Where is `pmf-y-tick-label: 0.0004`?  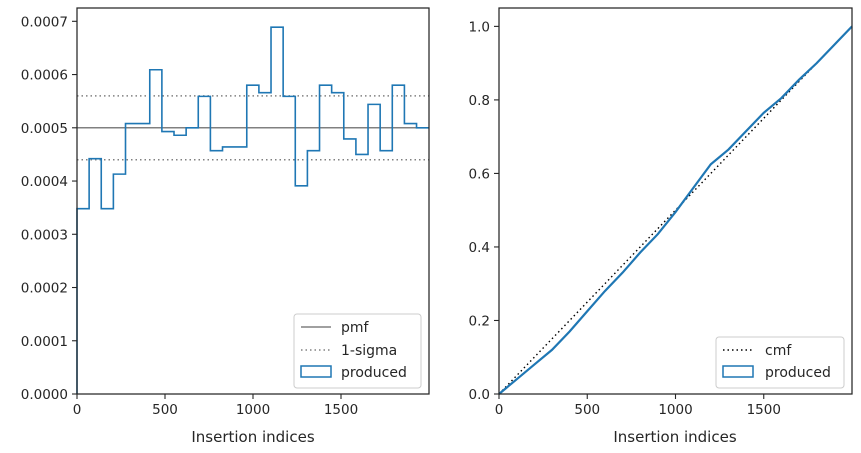 pmf-y-tick-label: 0.0004 is located at coordinates (44, 182).